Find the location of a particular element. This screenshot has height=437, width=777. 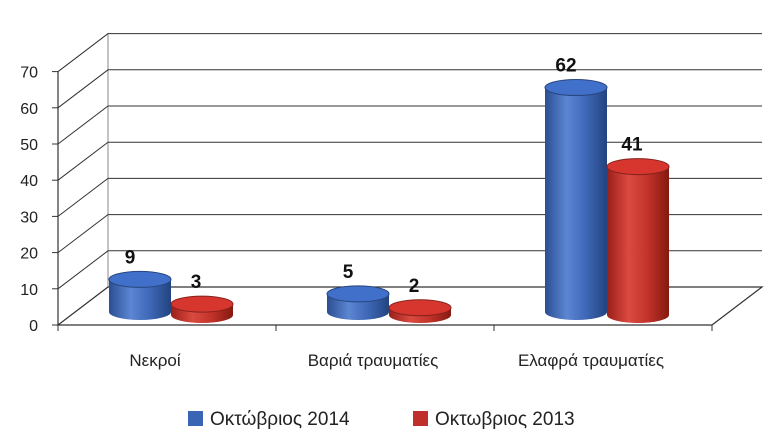

category-label: Βαριά τραυματίες is located at coordinates (373, 360).